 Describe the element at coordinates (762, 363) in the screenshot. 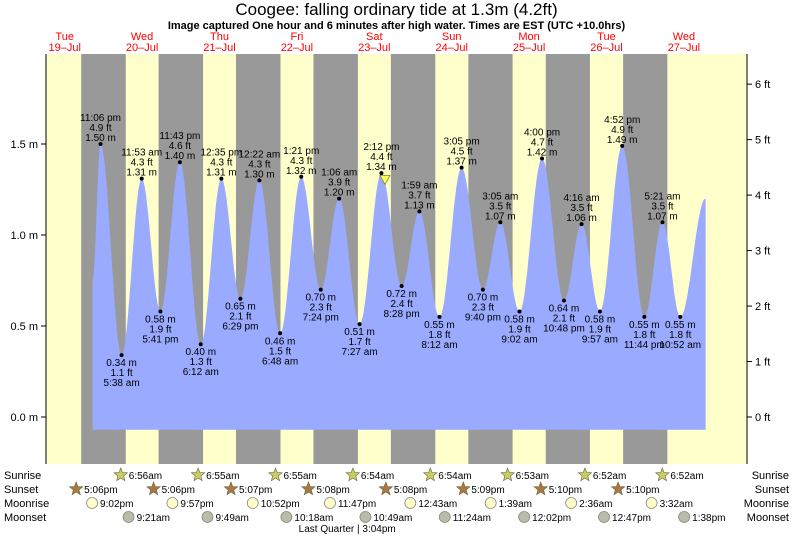

I see `y-tick-label-ft: 1 ft` at that location.